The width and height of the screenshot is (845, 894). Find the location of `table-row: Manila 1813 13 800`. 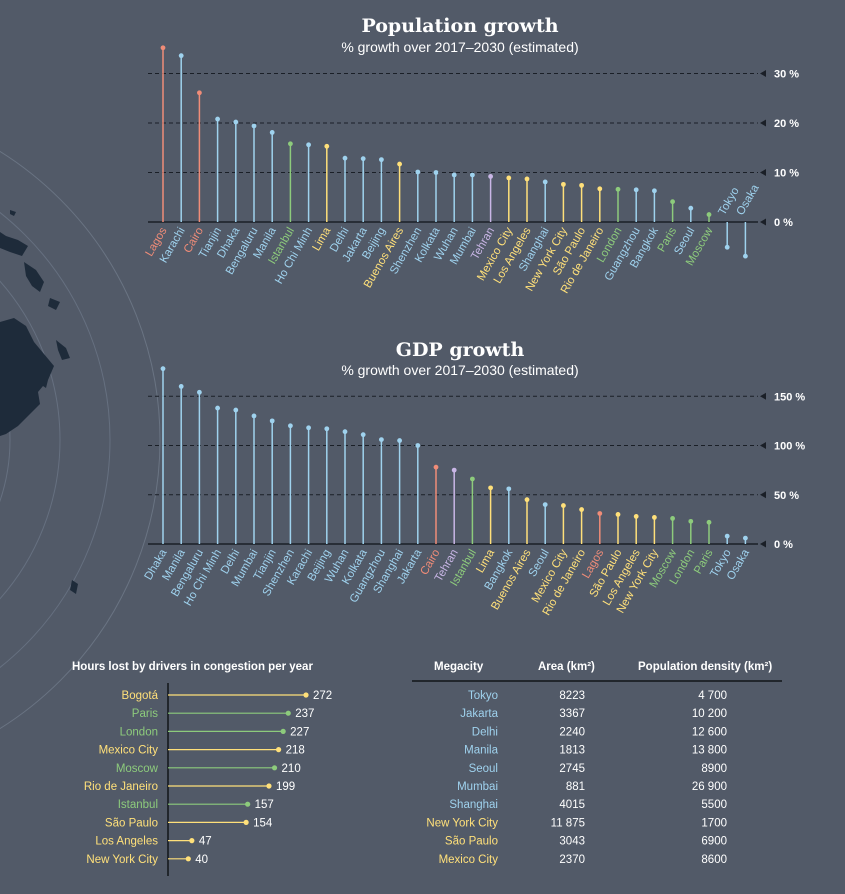

table-row: Manila 1813 13 800 is located at coordinates (595, 751).